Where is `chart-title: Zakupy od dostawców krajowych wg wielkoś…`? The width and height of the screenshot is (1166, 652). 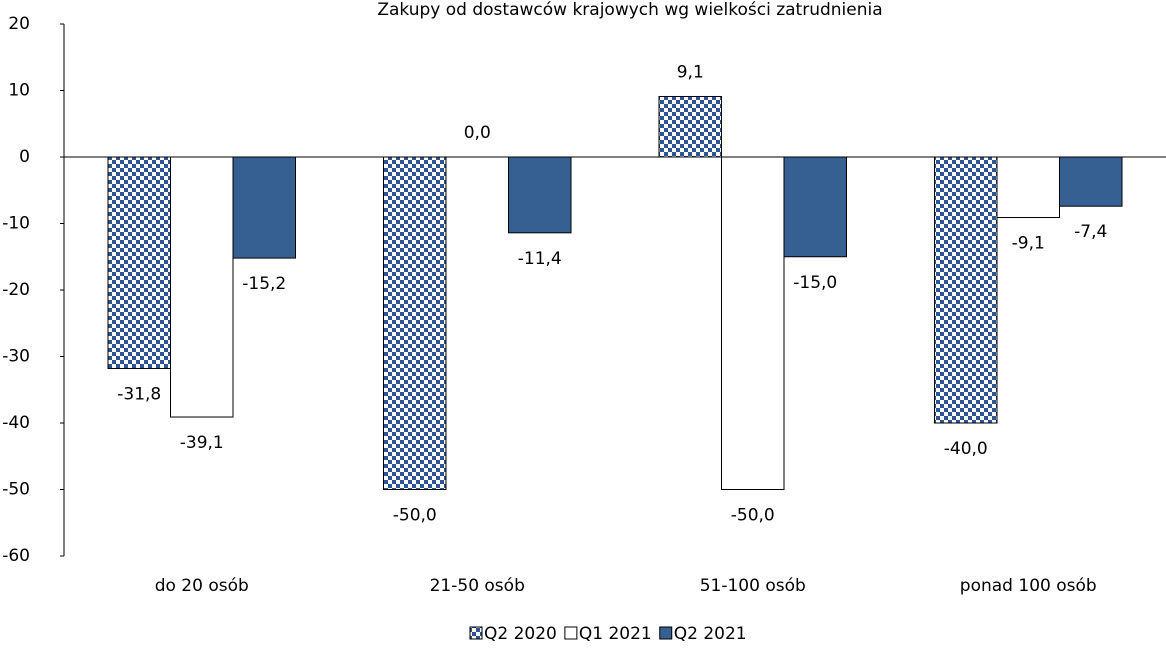
chart-title: Zakupy od dostawców krajowych wg wielkoś… is located at coordinates (629, 10).